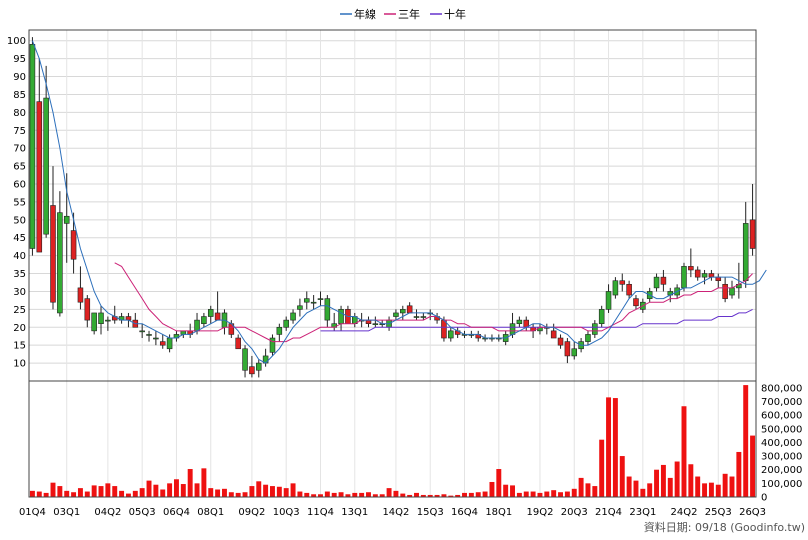 The height and width of the screenshot is (540, 808). I want to click on legend-3year-label: 三年, so click(409, 14).